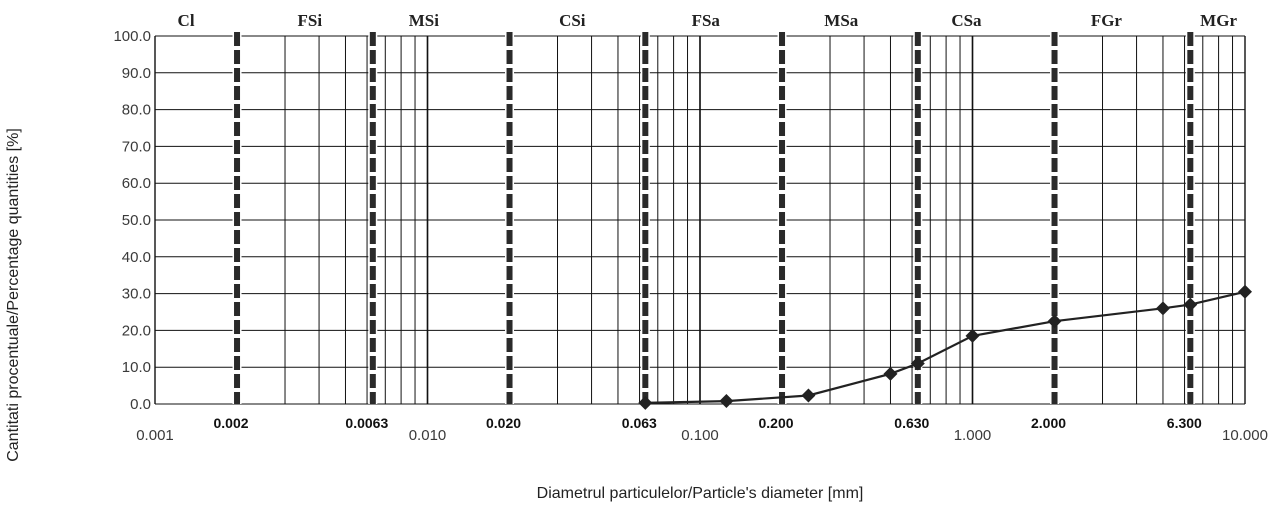  What do you see at coordinates (1218, 20) in the screenshot?
I see `fraction-label: MGr` at bounding box center [1218, 20].